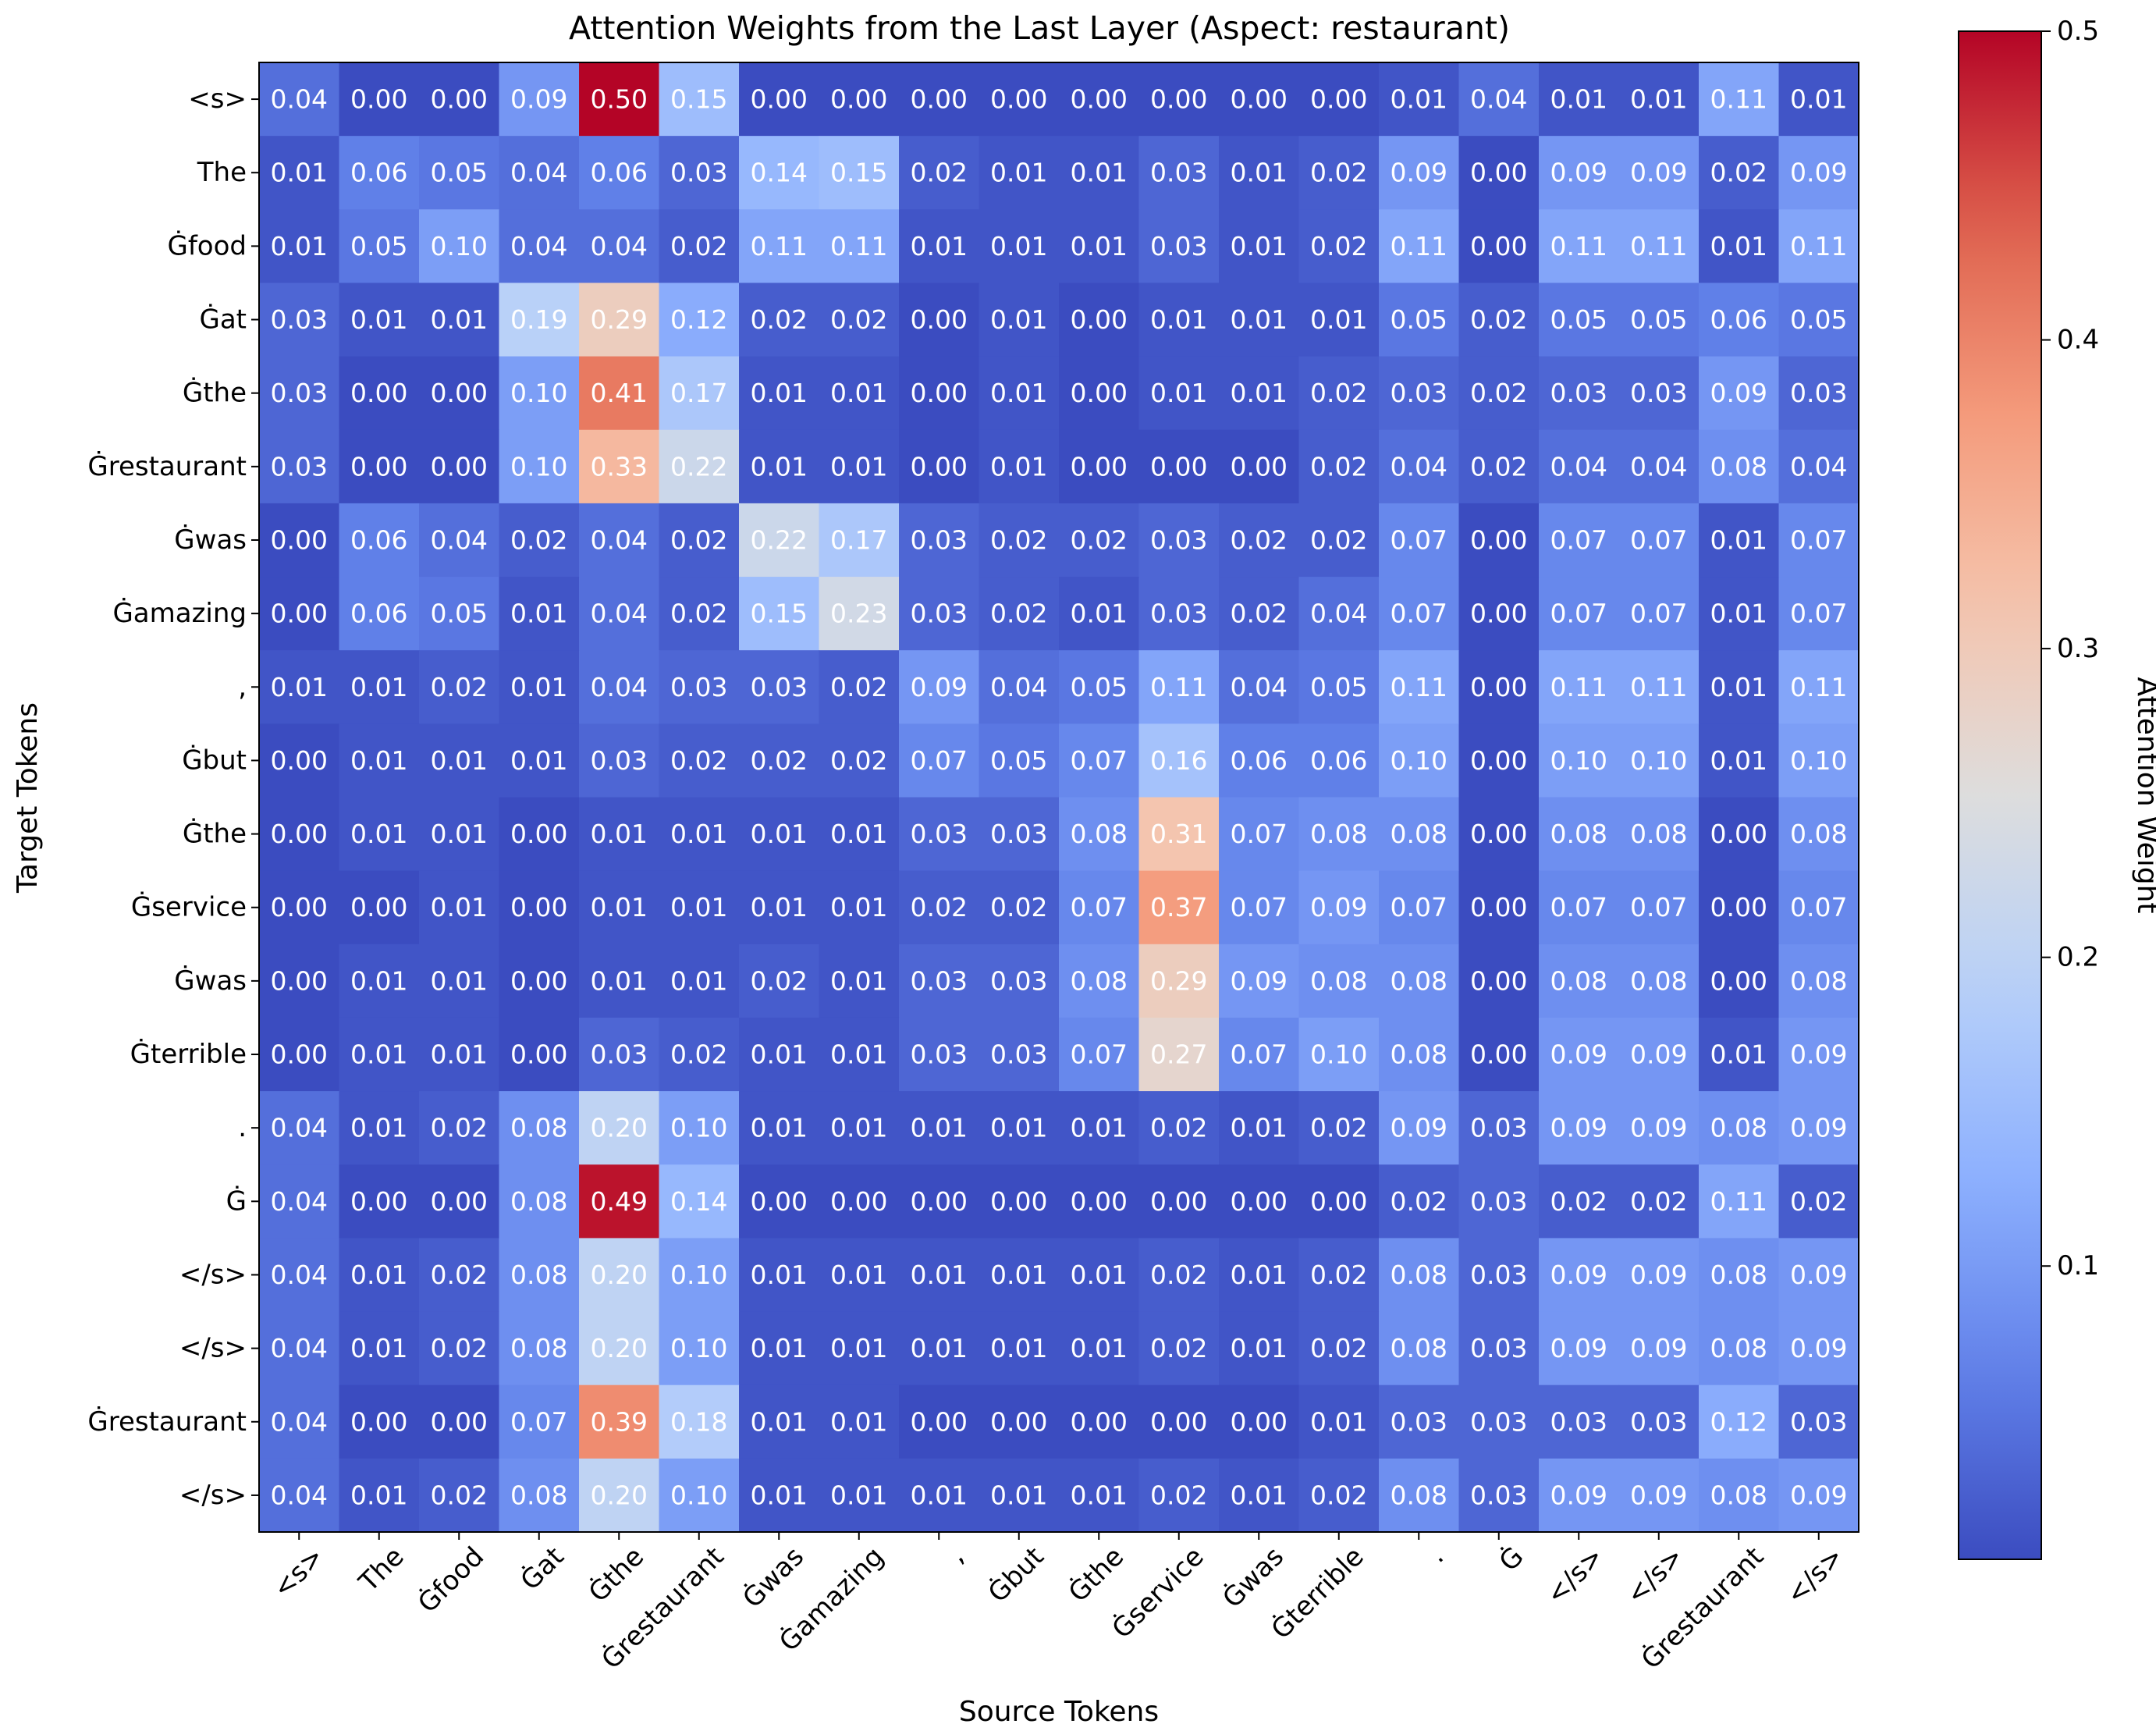  Describe the element at coordinates (1178, 614) in the screenshot. I see `cell-value-label: 0.03` at that location.